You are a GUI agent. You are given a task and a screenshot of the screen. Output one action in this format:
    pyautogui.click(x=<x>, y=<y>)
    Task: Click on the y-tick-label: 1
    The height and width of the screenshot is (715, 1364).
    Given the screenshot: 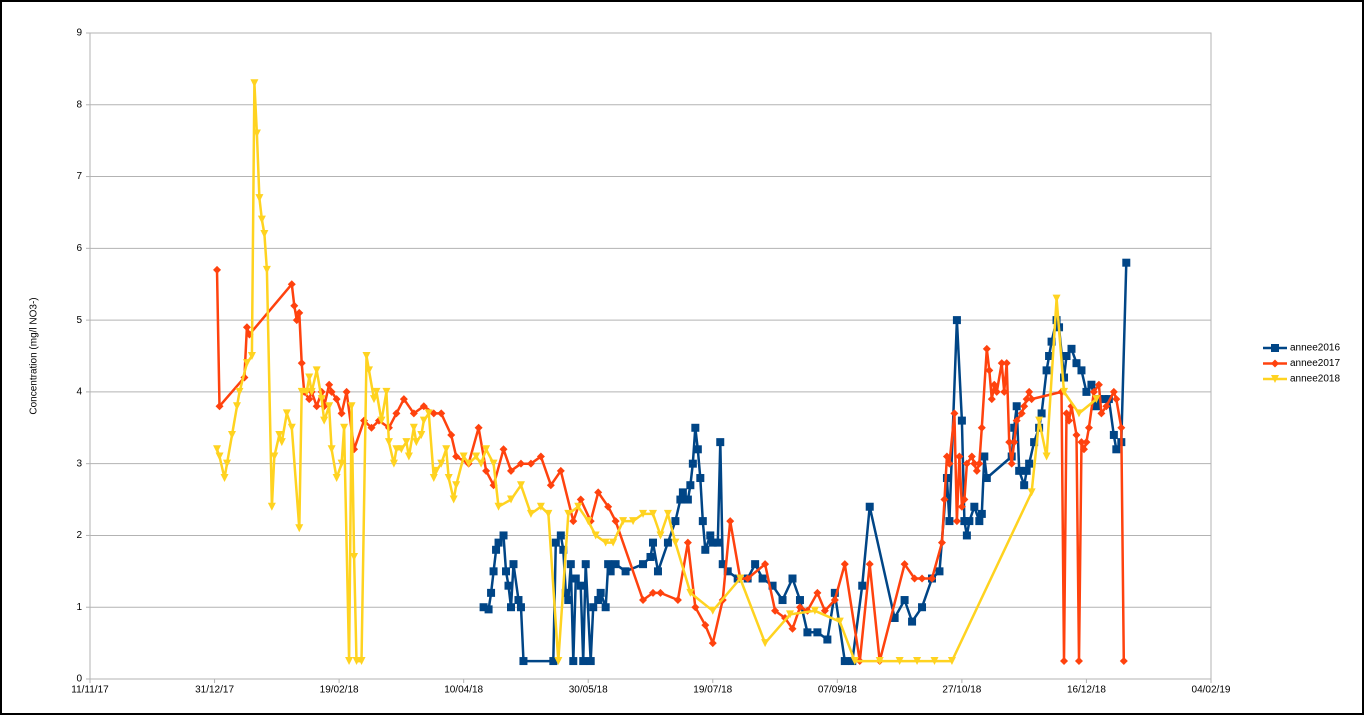 What is the action you would take?
    pyautogui.click(x=79, y=607)
    